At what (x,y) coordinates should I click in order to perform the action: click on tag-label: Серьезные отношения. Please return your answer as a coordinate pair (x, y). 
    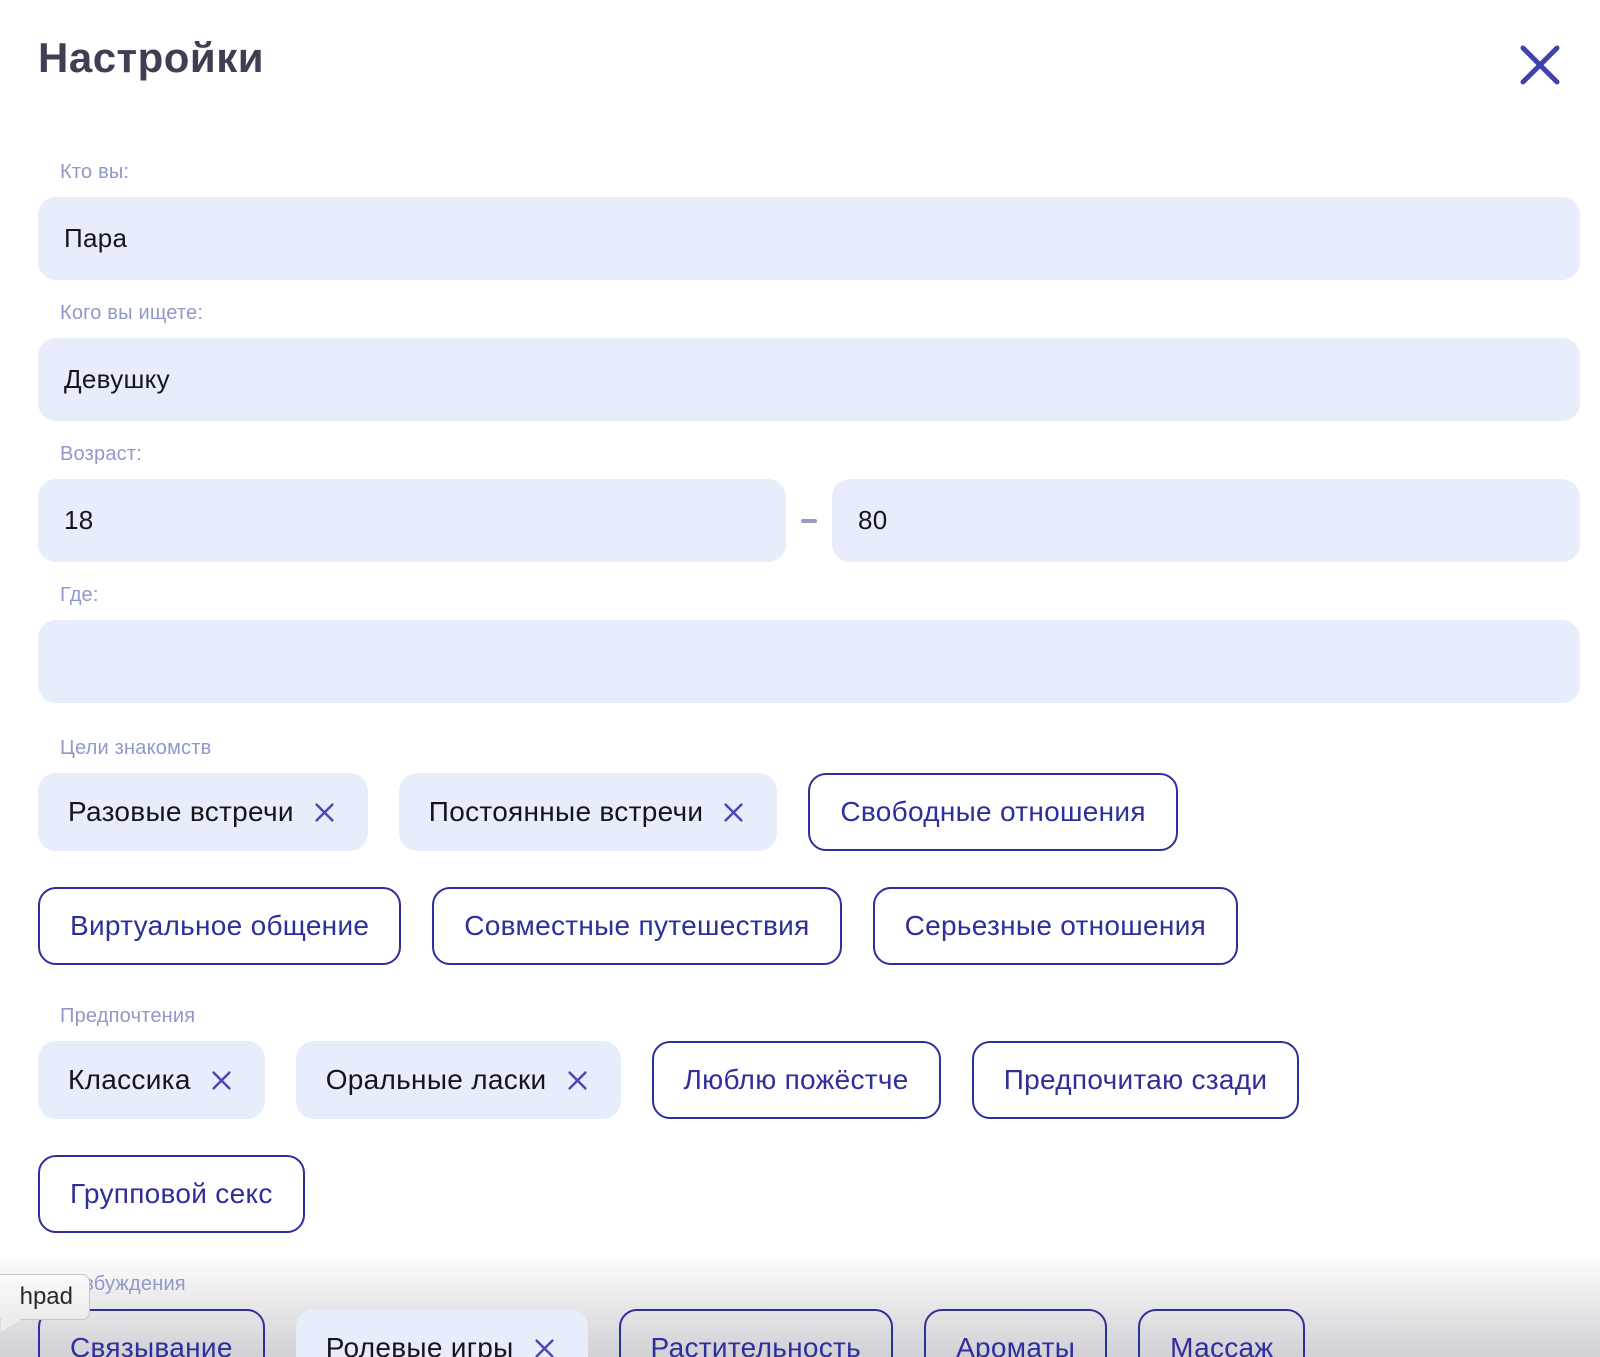
    Looking at the image, I should click on (1055, 925).